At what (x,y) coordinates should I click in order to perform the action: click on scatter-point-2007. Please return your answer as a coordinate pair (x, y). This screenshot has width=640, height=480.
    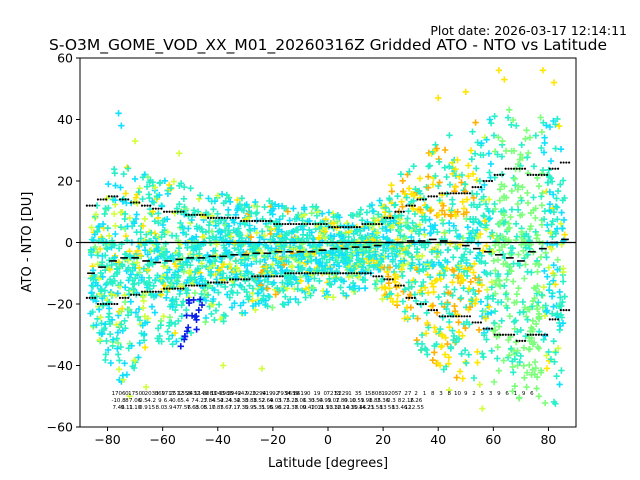
    Looking at the image, I should click on (428, 176).